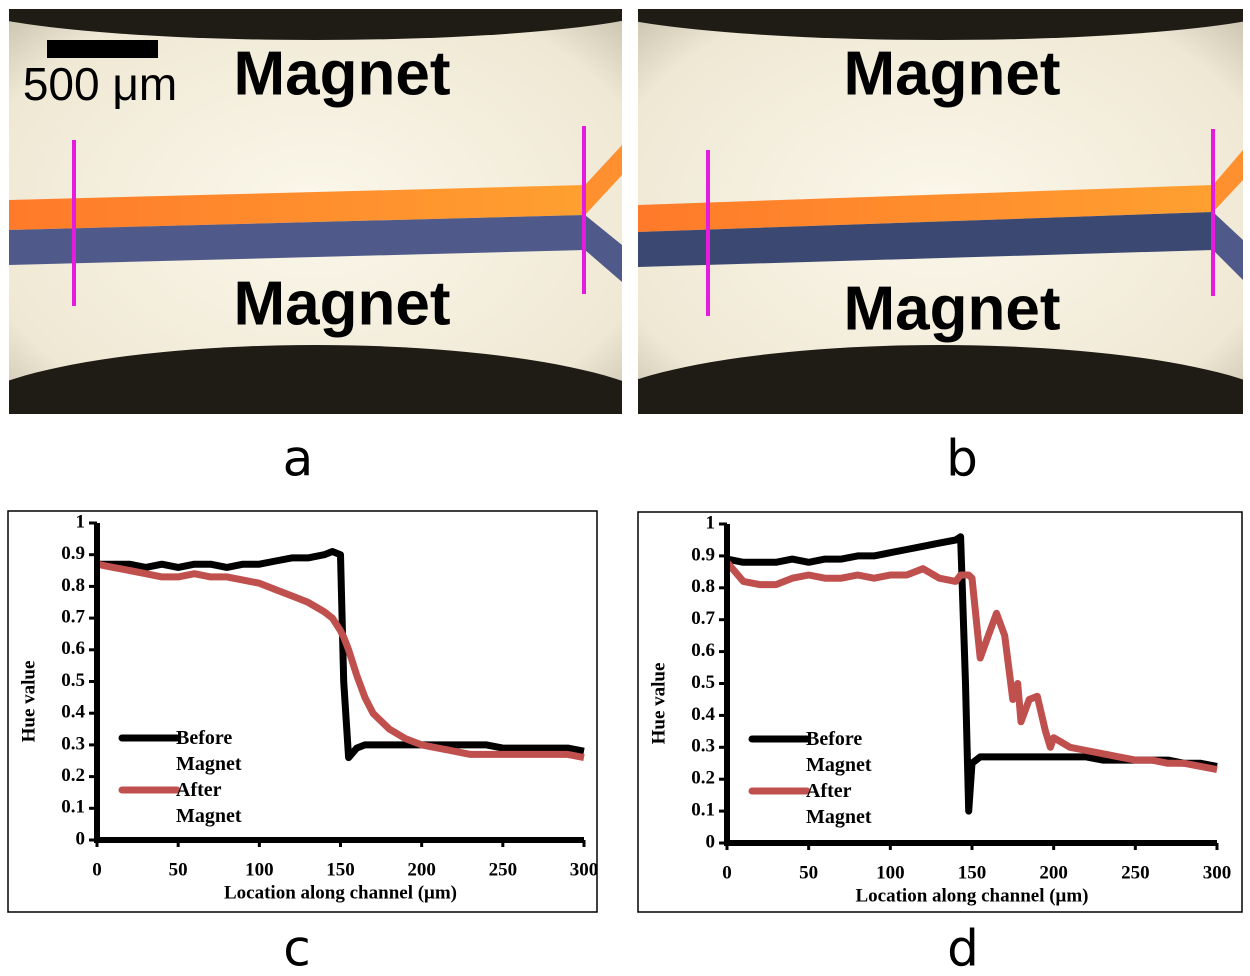 This screenshot has width=1250, height=976. What do you see at coordinates (298, 459) in the screenshot?
I see `panel-label: a` at bounding box center [298, 459].